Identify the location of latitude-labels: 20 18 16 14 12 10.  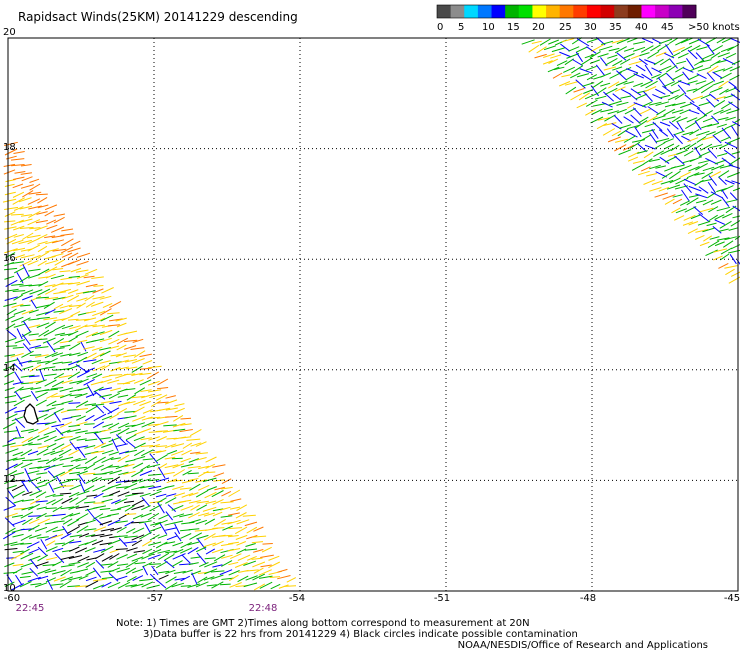
(9, 310).